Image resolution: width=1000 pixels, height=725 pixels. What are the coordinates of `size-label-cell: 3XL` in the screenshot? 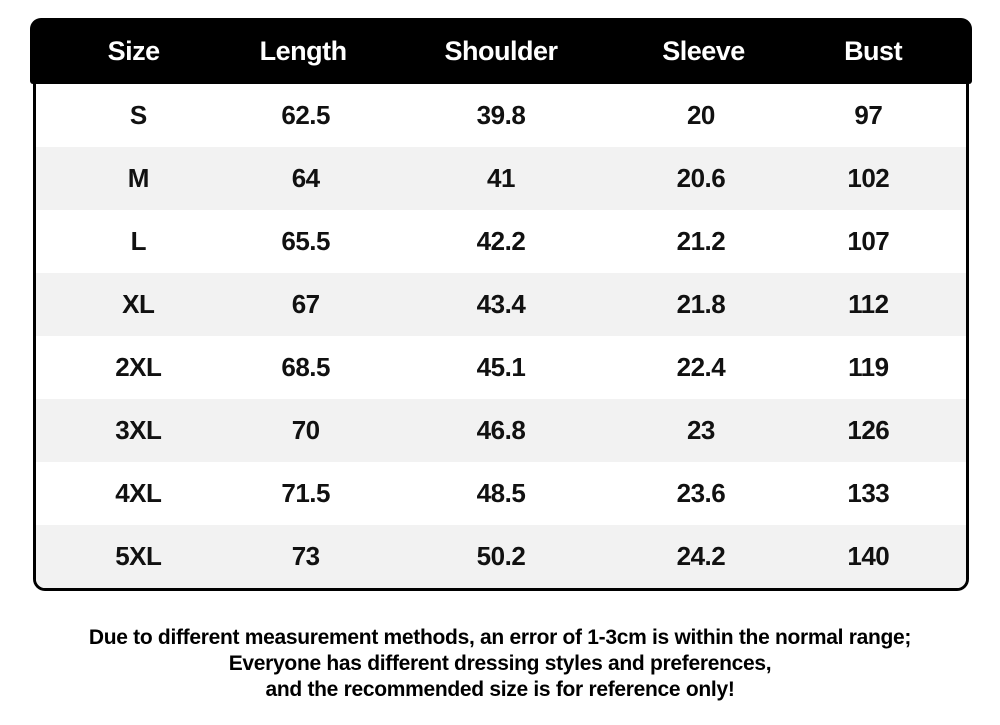 It's located at (138, 430).